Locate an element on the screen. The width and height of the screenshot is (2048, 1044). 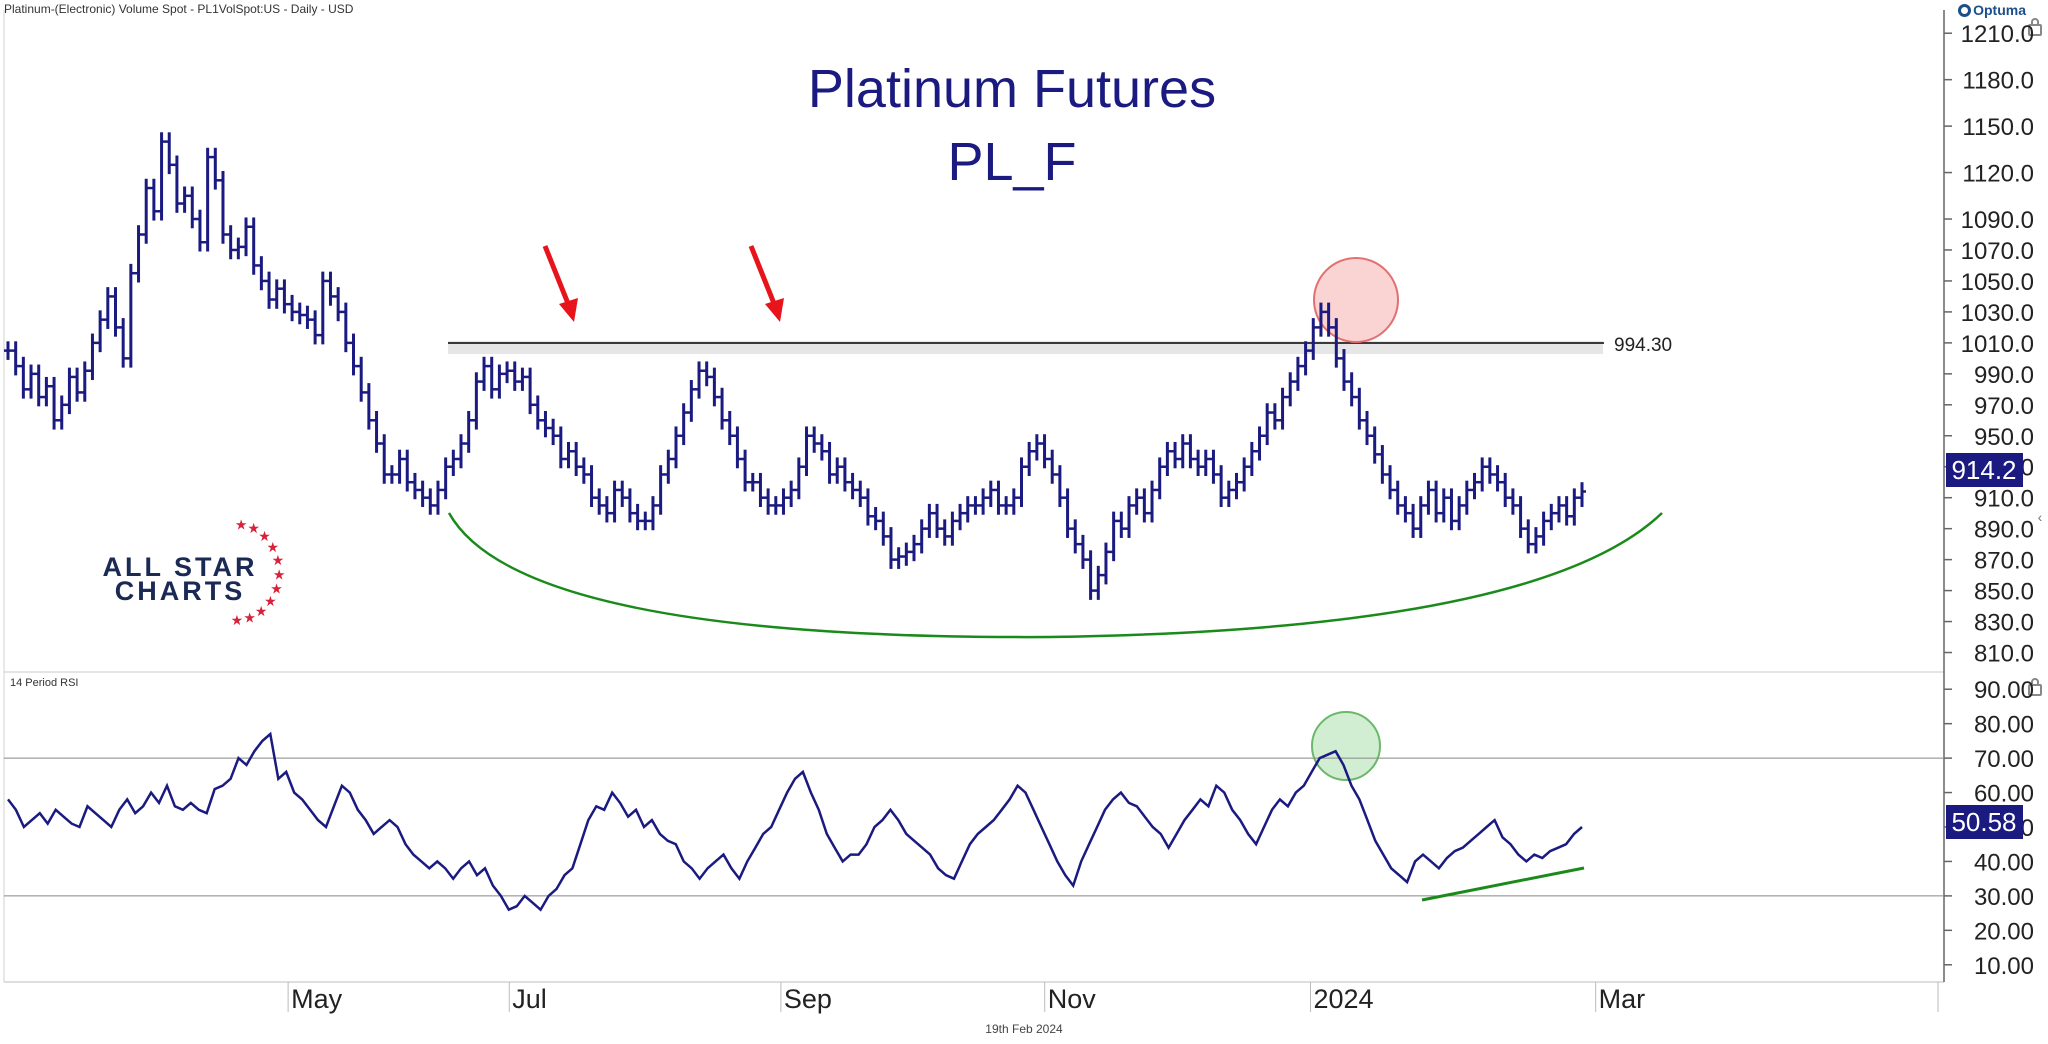
footer-date: 19th Feb 2024 is located at coordinates (1024, 1029).